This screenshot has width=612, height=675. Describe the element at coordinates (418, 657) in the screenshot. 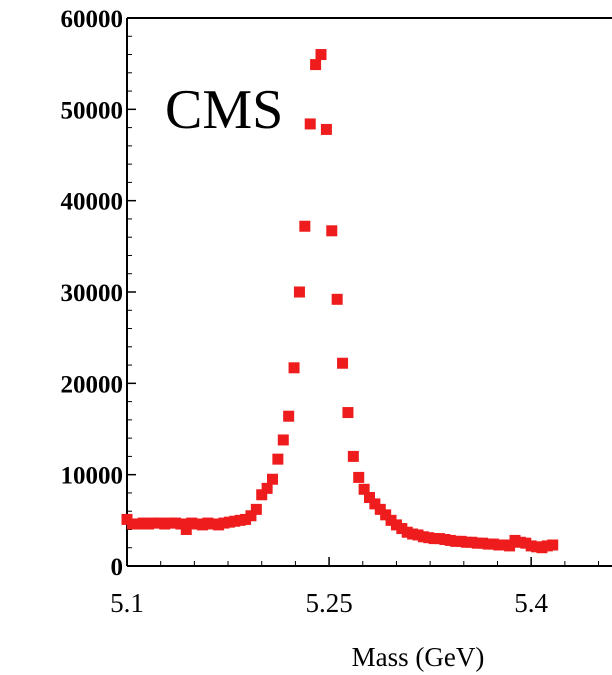

I see `x-axis-title: Mass (GeV)` at that location.